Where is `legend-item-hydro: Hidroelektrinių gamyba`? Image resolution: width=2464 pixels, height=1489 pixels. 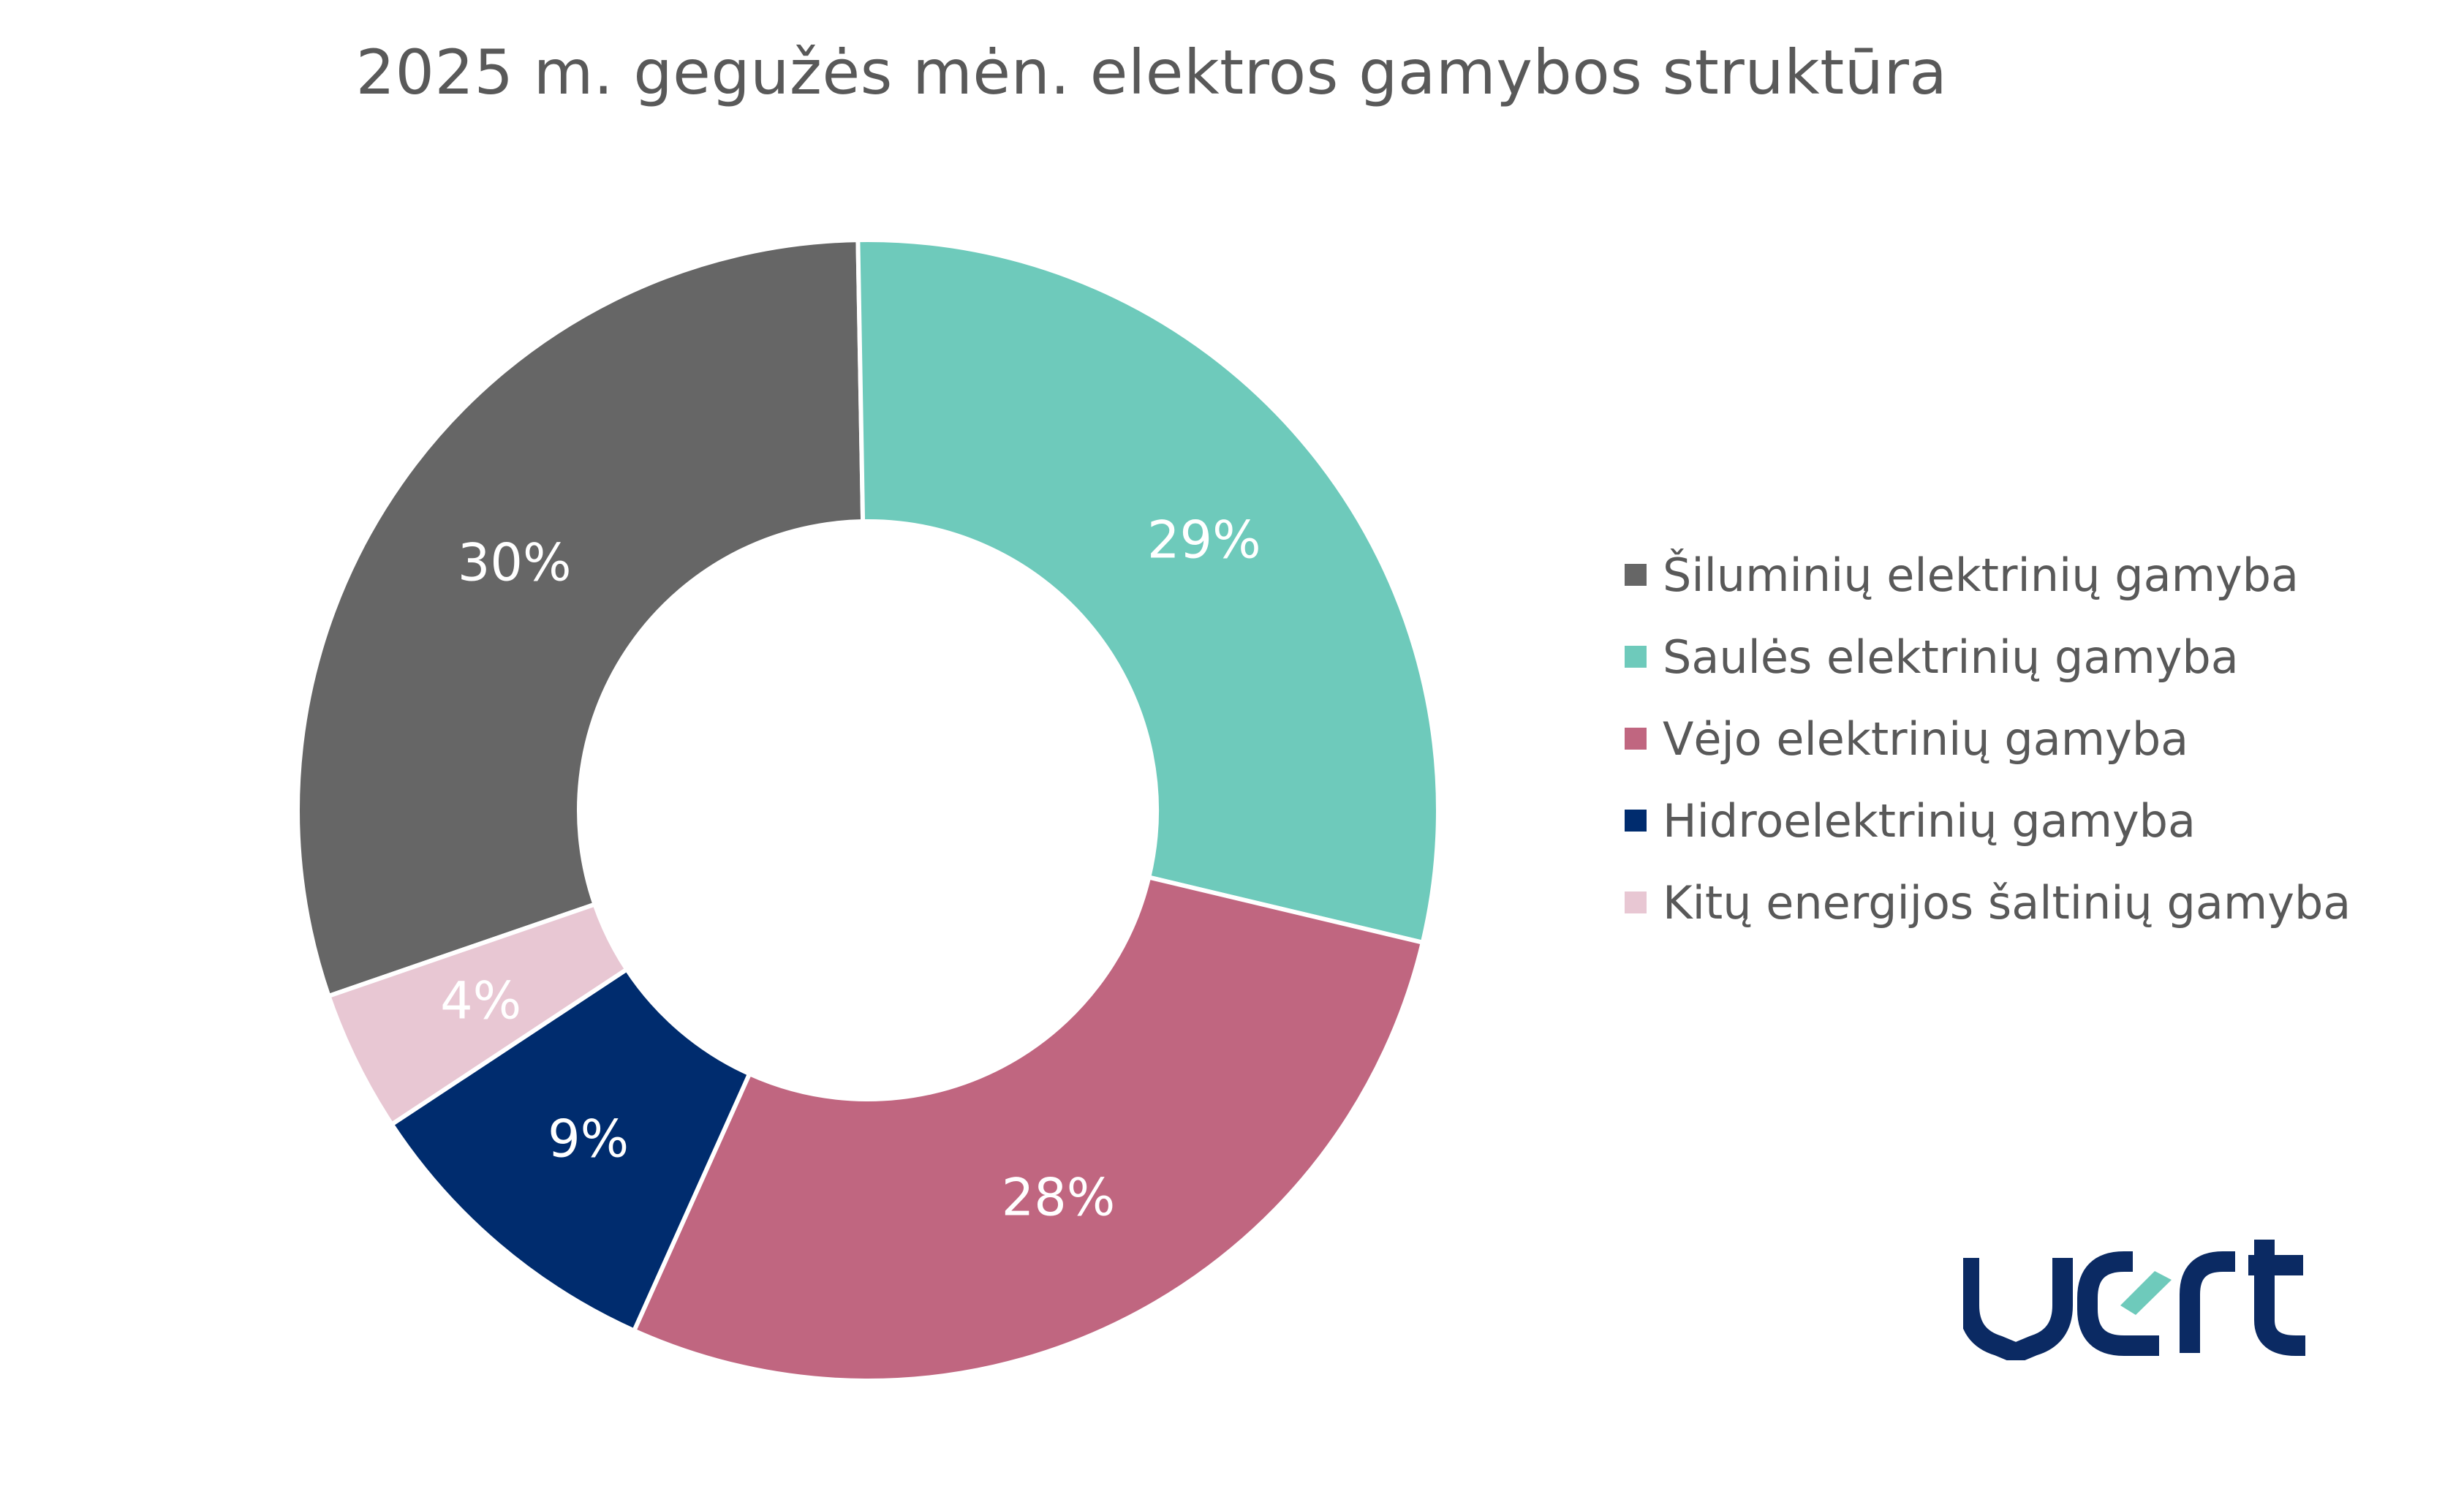
legend-item-hydro: Hidroelektrinių gamyba is located at coordinates (1988, 821).